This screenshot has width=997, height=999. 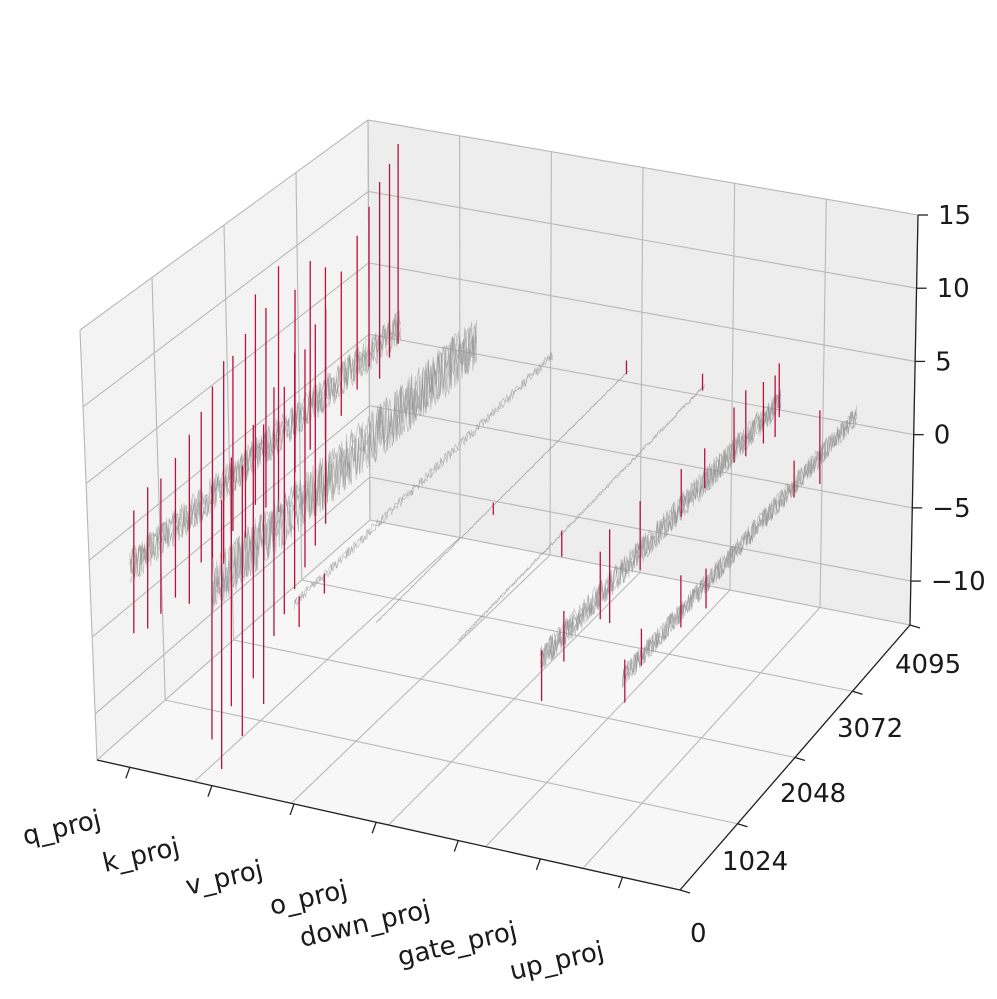 I want to click on series-up_proj, so click(x=740, y=554).